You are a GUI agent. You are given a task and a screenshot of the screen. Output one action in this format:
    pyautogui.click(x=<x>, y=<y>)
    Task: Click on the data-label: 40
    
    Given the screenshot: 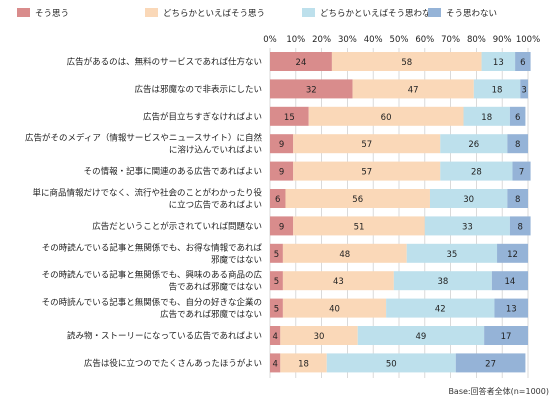 What is the action you would take?
    pyautogui.click(x=334, y=310)
    